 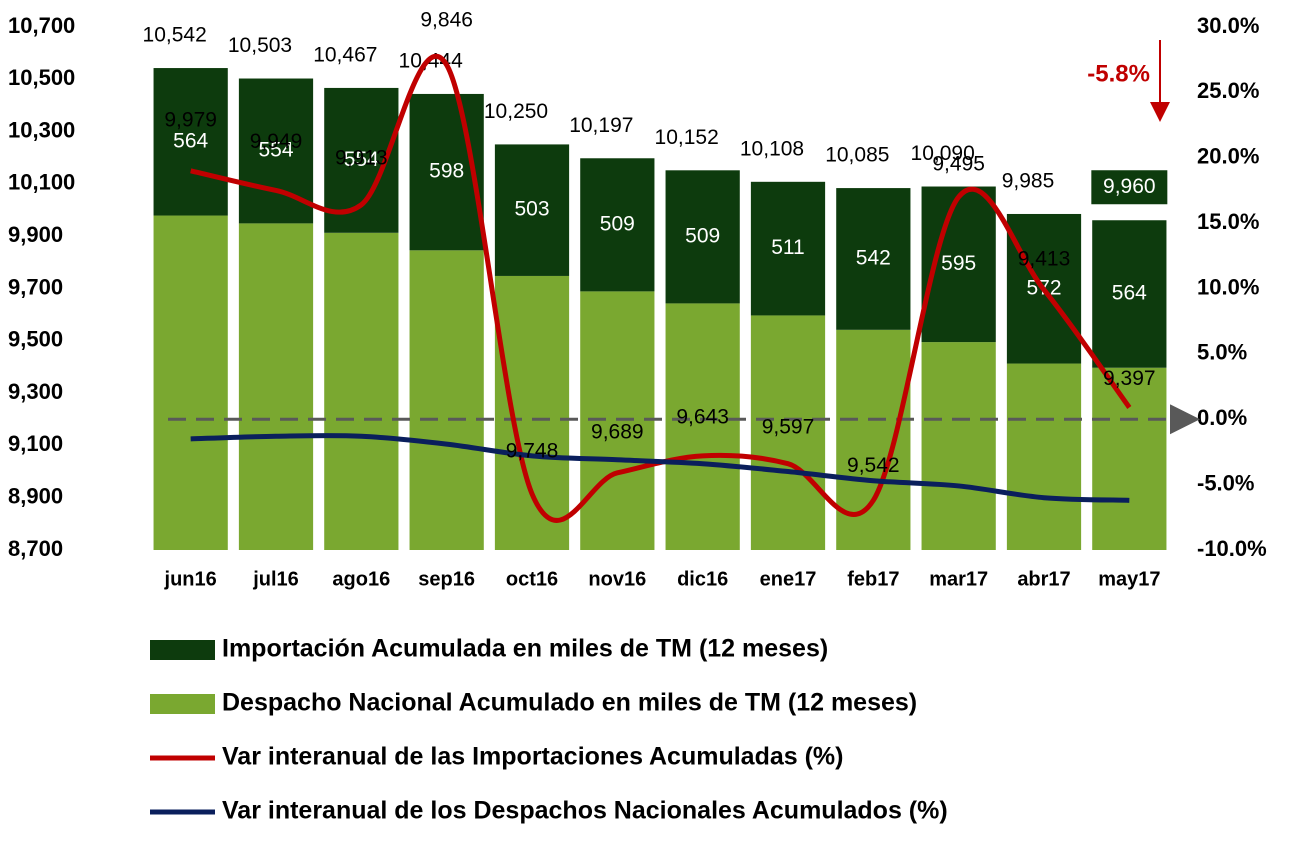 I want to click on data-label: 9,643, so click(x=702, y=416).